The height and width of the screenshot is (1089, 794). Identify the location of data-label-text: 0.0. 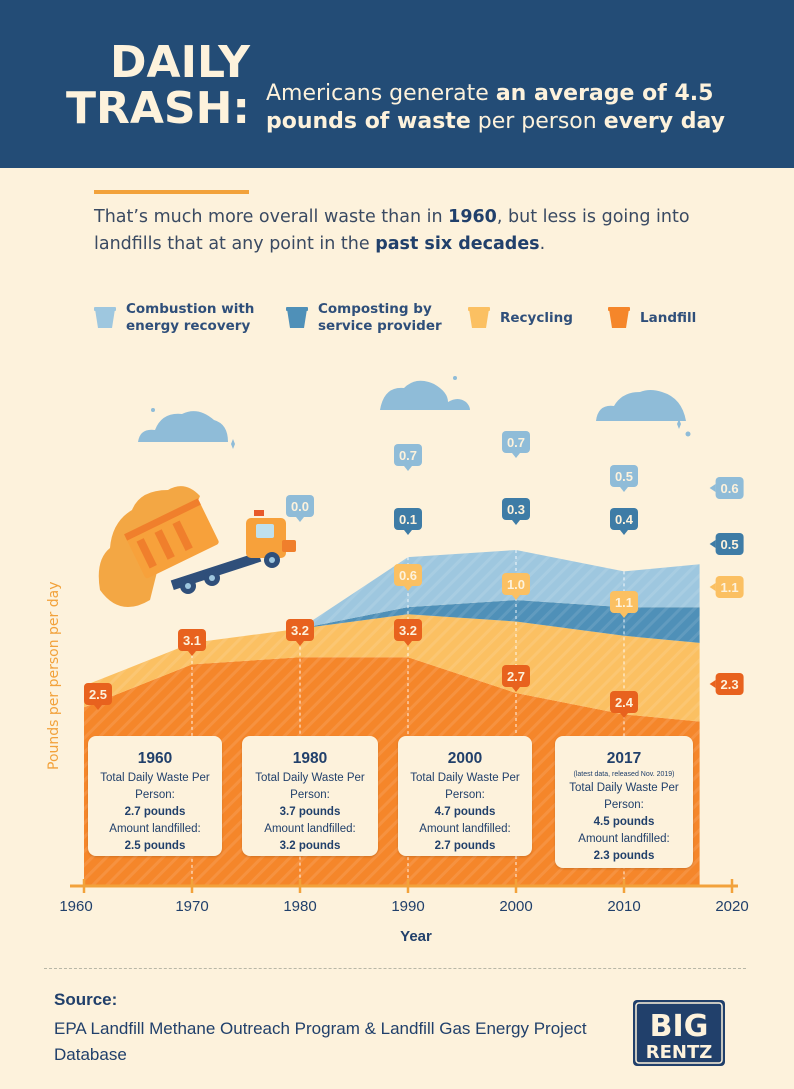
(300, 506).